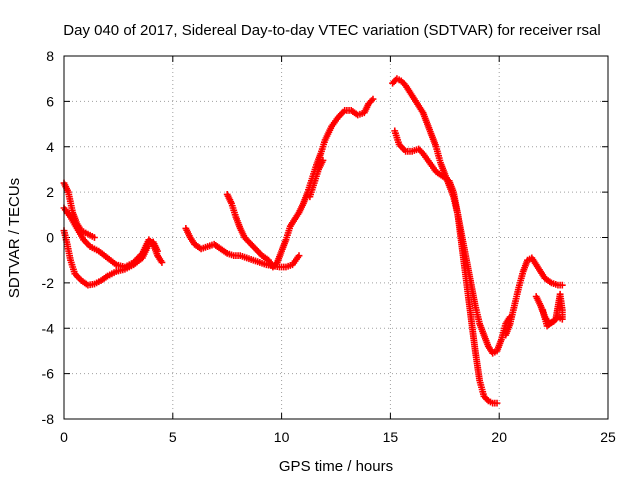 Image resolution: width=640 pixels, height=480 pixels. What do you see at coordinates (282, 437) in the screenshot?
I see `x-tick-label: 10` at bounding box center [282, 437].